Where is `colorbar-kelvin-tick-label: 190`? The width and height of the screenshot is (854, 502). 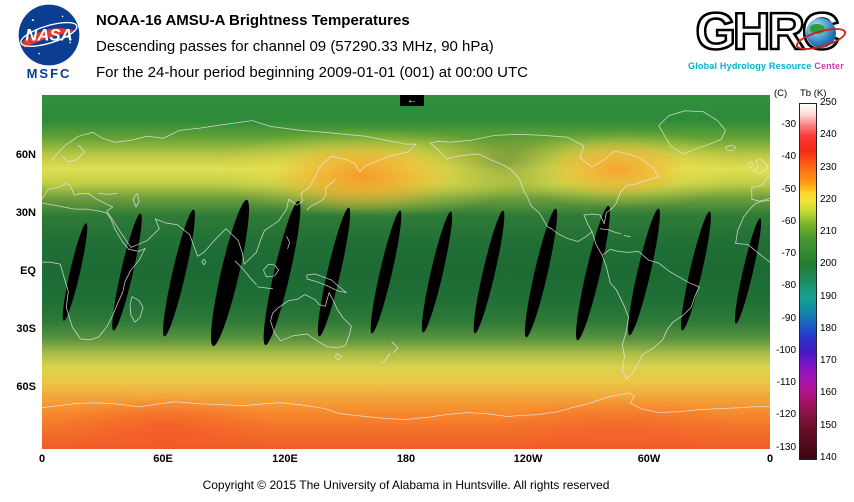
colorbar-kelvin-tick-label: 190 is located at coordinates (828, 296).